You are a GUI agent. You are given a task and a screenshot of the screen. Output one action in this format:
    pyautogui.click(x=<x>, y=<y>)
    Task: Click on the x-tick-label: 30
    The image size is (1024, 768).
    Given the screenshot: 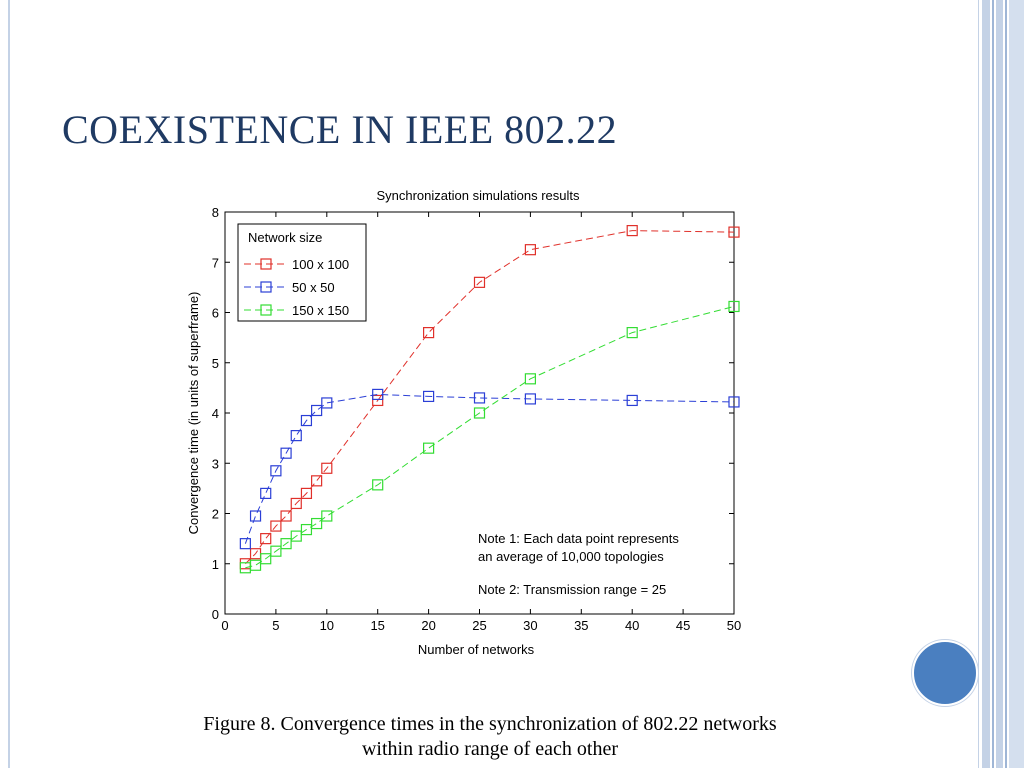 What is the action you would take?
    pyautogui.click(x=530, y=625)
    